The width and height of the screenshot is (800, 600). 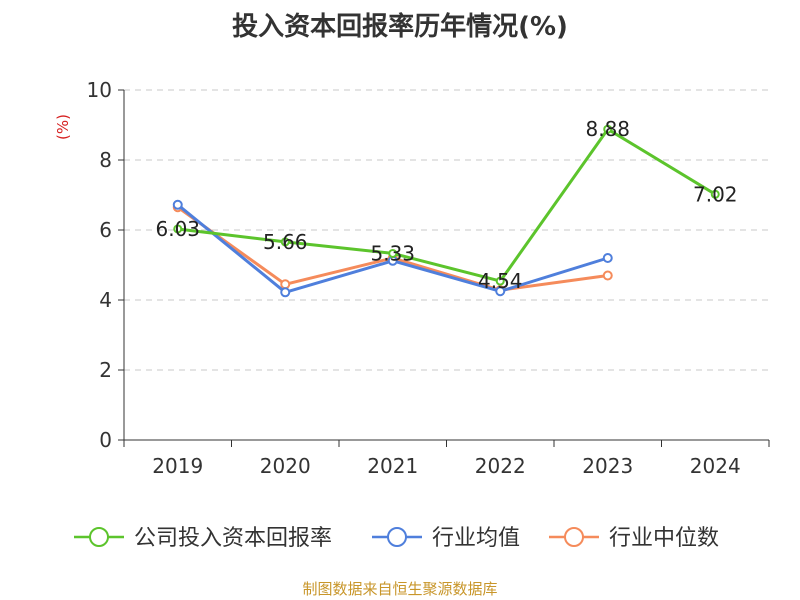 I want to click on y-tick-label: 0, so click(x=105, y=440).